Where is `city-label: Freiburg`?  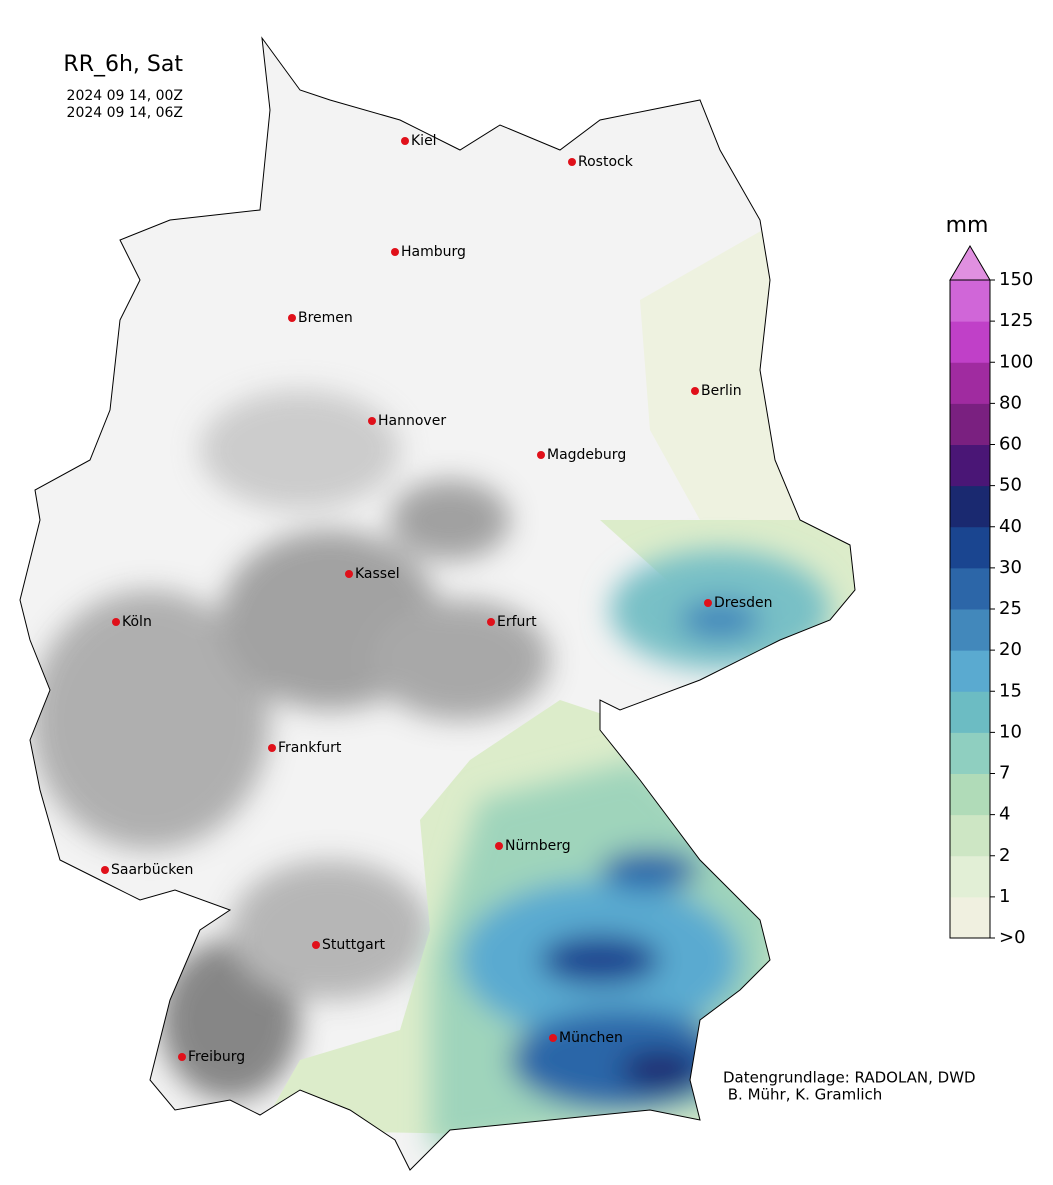
city-label: Freiburg is located at coordinates (216, 1057).